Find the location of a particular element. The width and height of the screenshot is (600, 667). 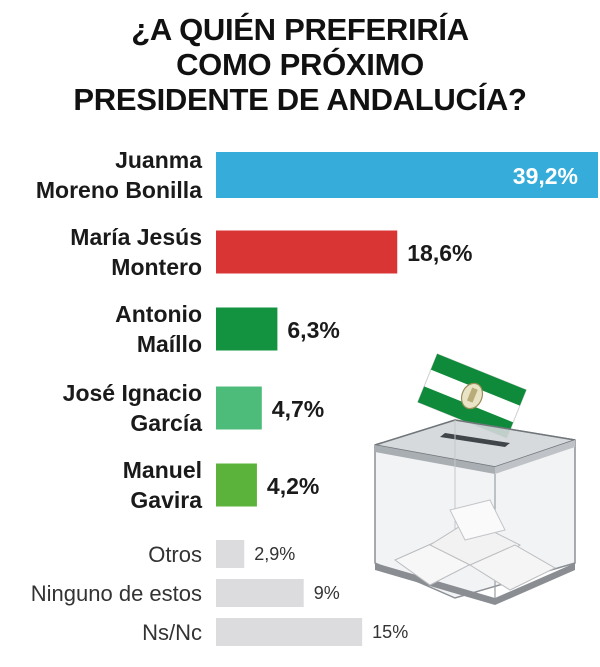

category-label-jose-ignacio-garcia: José Ignacio García is located at coordinates (133, 408).